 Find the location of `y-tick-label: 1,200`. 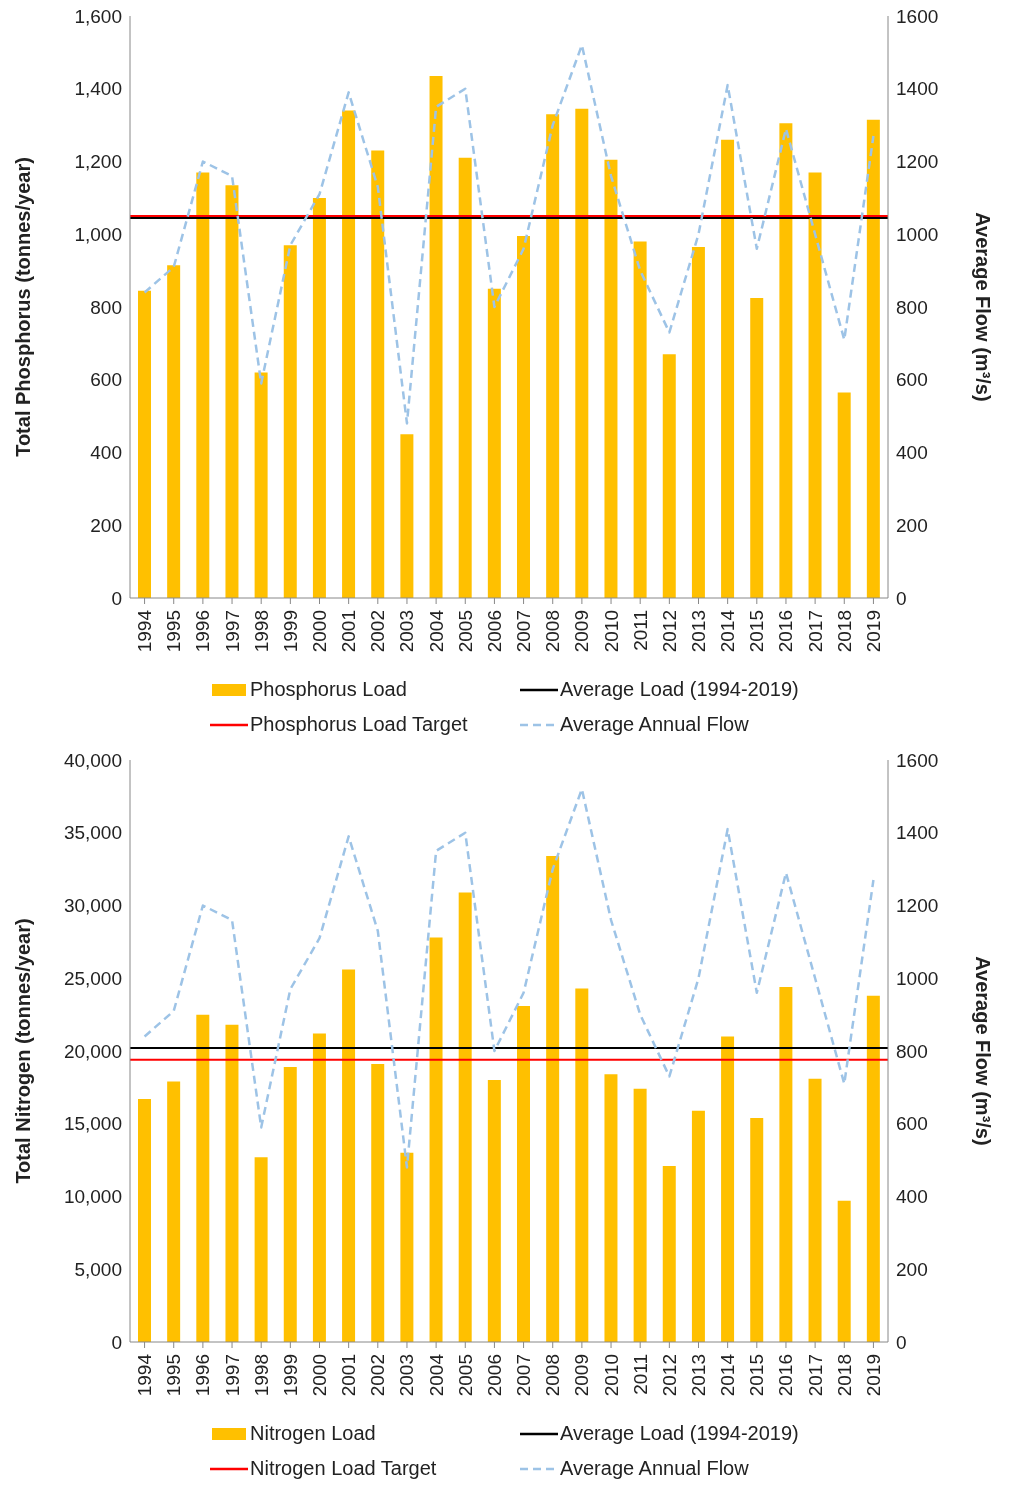

y-tick-label: 1,200 is located at coordinates (98, 162).